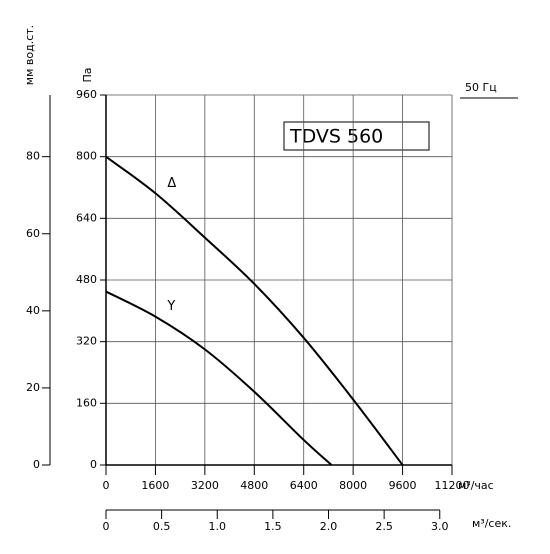  What do you see at coordinates (254, 485) in the screenshot?
I see `x-tick-label: 4800` at bounding box center [254, 485].